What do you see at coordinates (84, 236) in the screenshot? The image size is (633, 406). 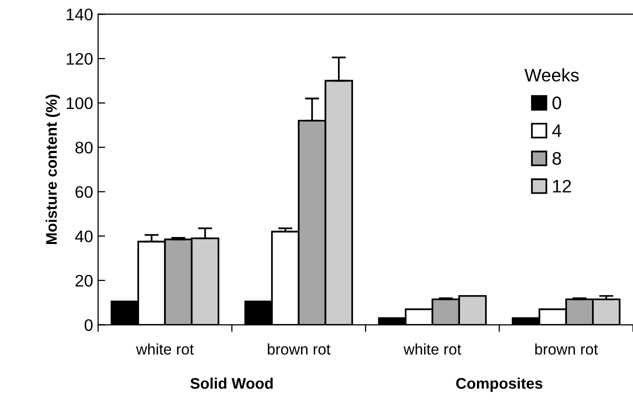 I see `y-tick-label: 40` at bounding box center [84, 236].